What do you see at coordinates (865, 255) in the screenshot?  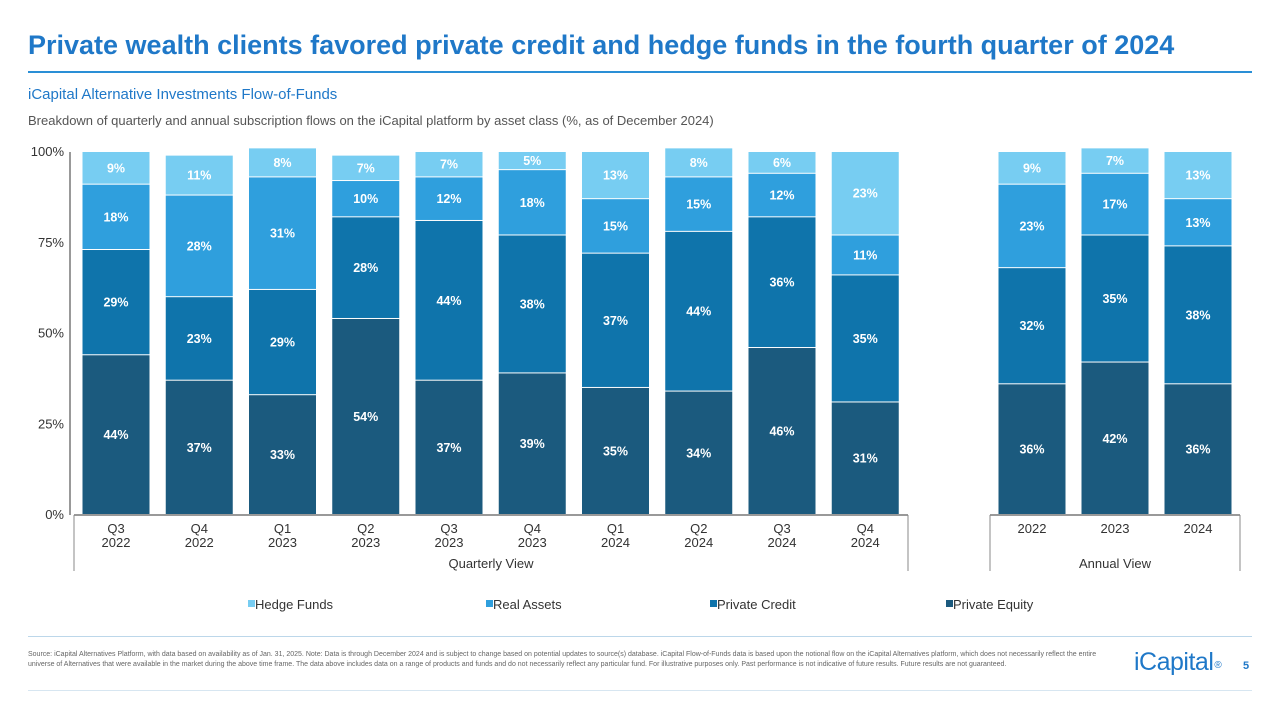 I see `real-assets-data-label: 11%` at bounding box center [865, 255].